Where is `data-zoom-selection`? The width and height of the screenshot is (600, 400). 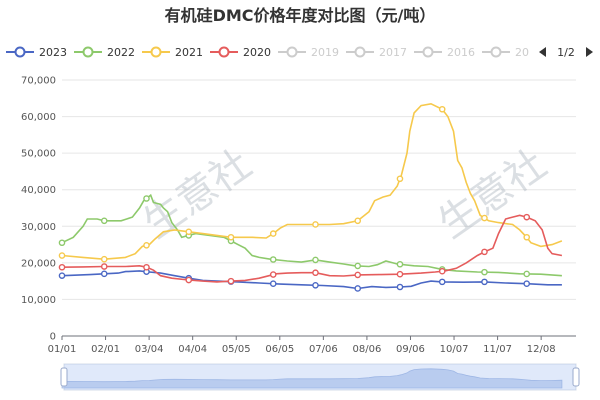
data-zoom-selection is located at coordinates (320, 377).